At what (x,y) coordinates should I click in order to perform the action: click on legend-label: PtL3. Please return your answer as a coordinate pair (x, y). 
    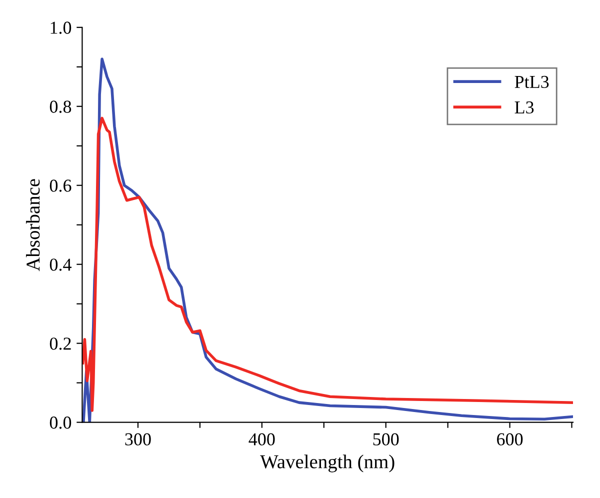
    Looking at the image, I should click on (531, 82).